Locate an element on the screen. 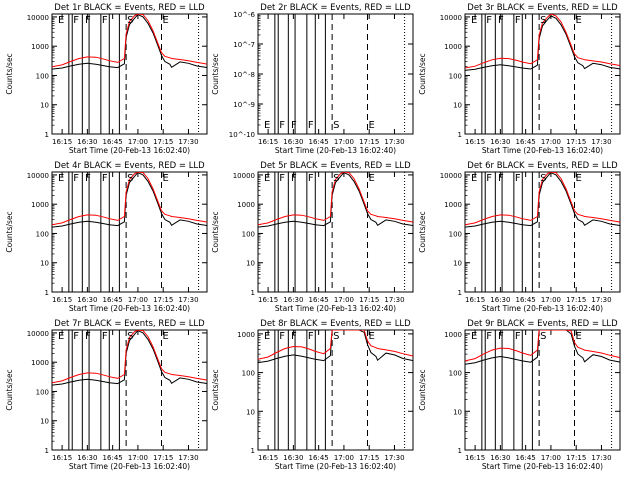 The image size is (640, 480). y-tick-label: 10^-7 is located at coordinates (244, 45).